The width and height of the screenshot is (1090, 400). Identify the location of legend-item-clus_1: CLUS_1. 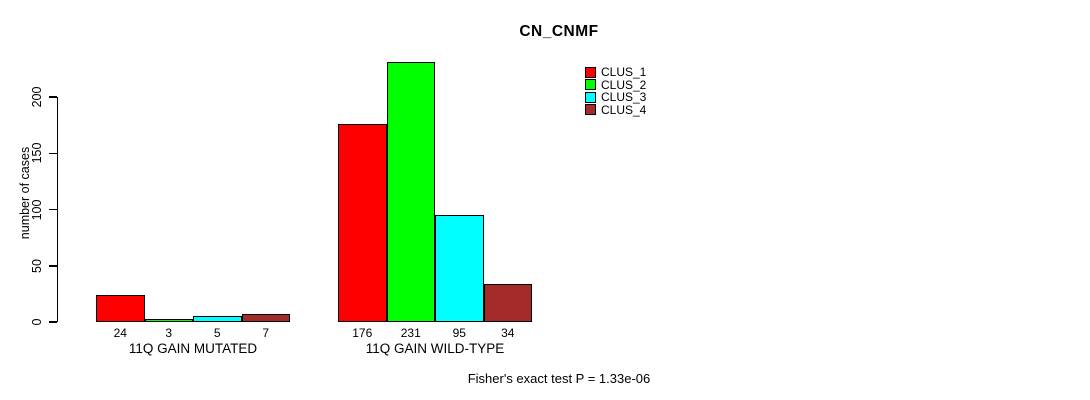
(616, 72).